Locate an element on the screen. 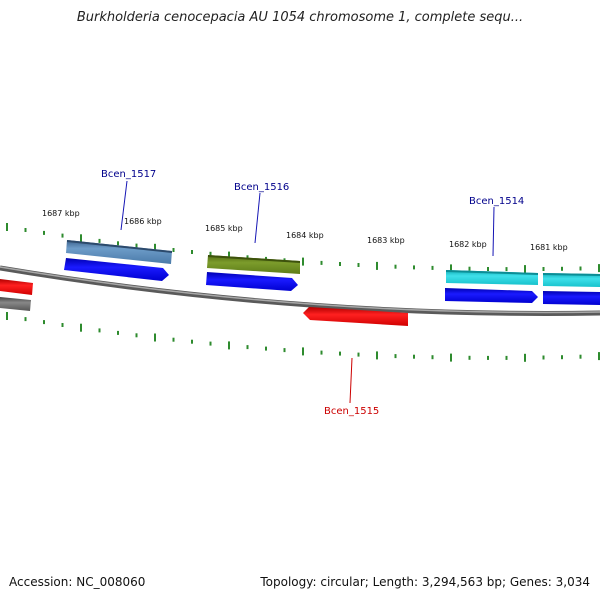 The width and height of the screenshot is (600, 600). gene-label-bcen-1515: Bcen_1515 is located at coordinates (351, 411).